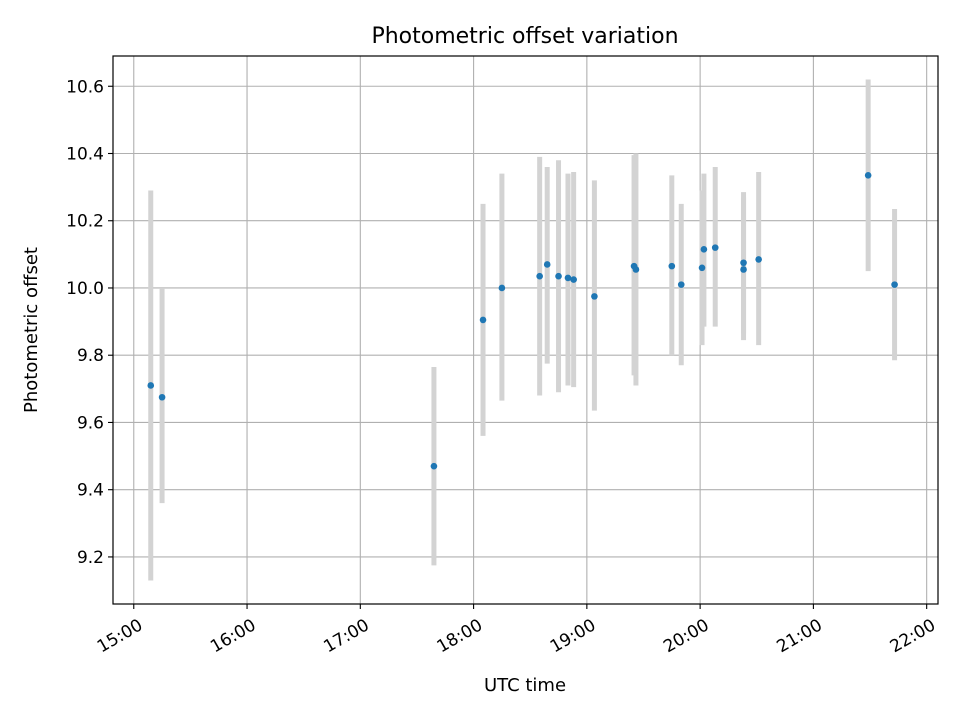  What do you see at coordinates (90, 558) in the screenshot?
I see `y-tick-label: 9.2` at bounding box center [90, 558].